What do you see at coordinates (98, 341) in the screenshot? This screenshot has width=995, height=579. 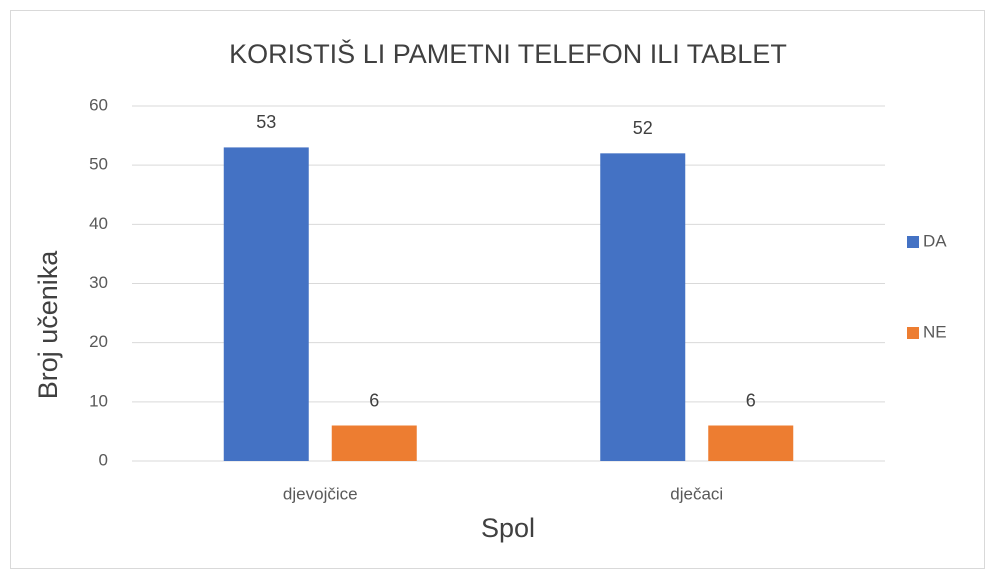 I see `y-tick-label: 20` at bounding box center [98, 341].